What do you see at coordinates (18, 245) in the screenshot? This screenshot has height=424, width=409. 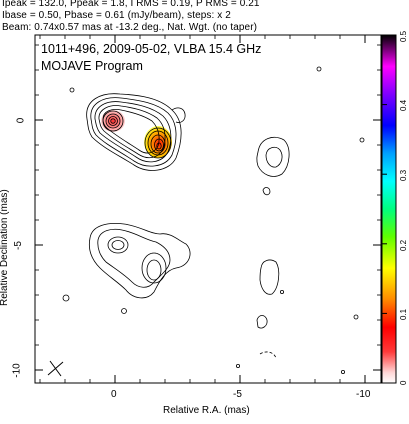 I see `y-tick-1: -5` at bounding box center [18, 245].